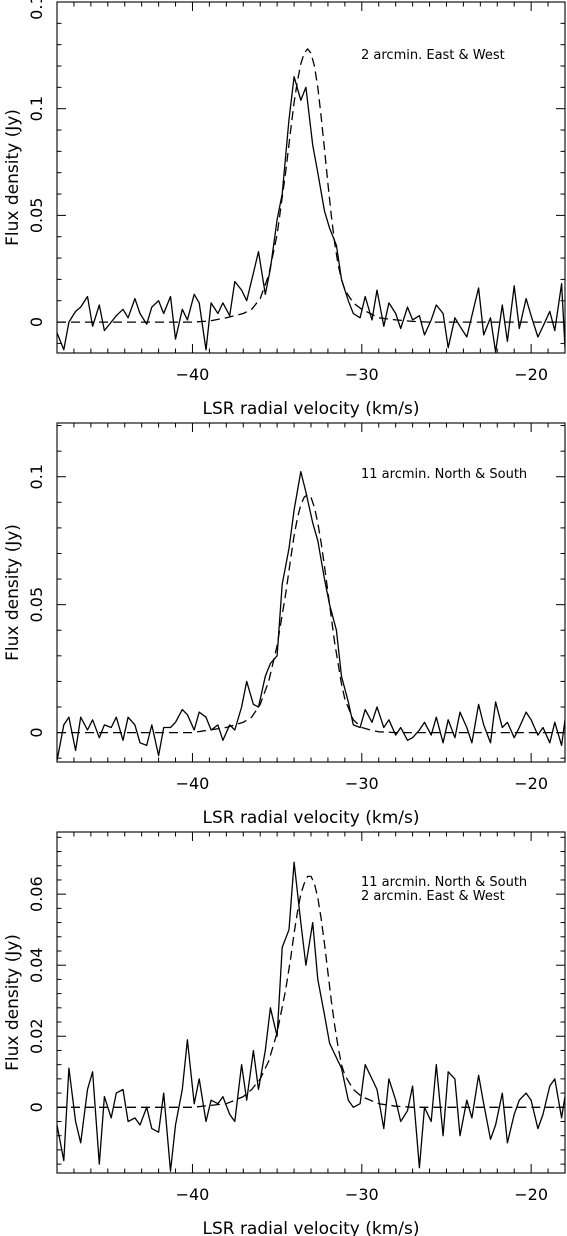  I want to click on y-tick-label: 0.02, so click(36, 1036).